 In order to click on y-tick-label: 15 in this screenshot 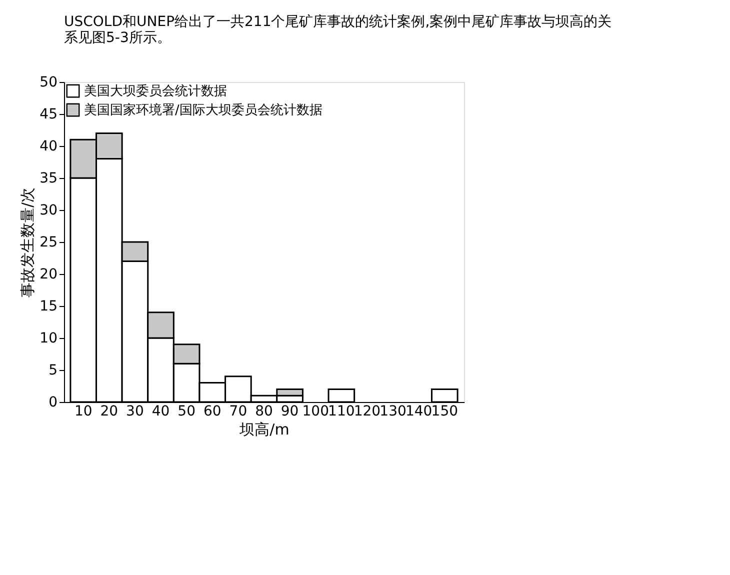, I will do `click(49, 306)`.